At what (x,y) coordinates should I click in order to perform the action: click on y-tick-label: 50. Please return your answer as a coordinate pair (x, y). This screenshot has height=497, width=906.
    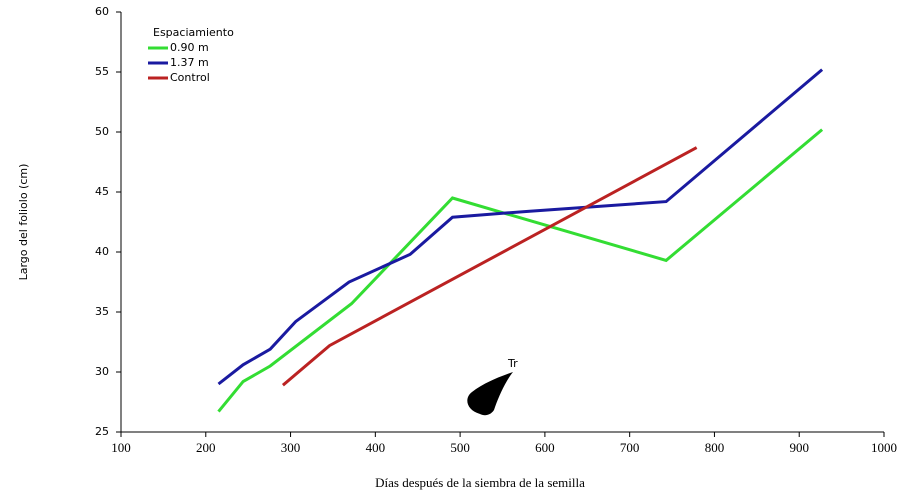
    Looking at the image, I should click on (102, 131).